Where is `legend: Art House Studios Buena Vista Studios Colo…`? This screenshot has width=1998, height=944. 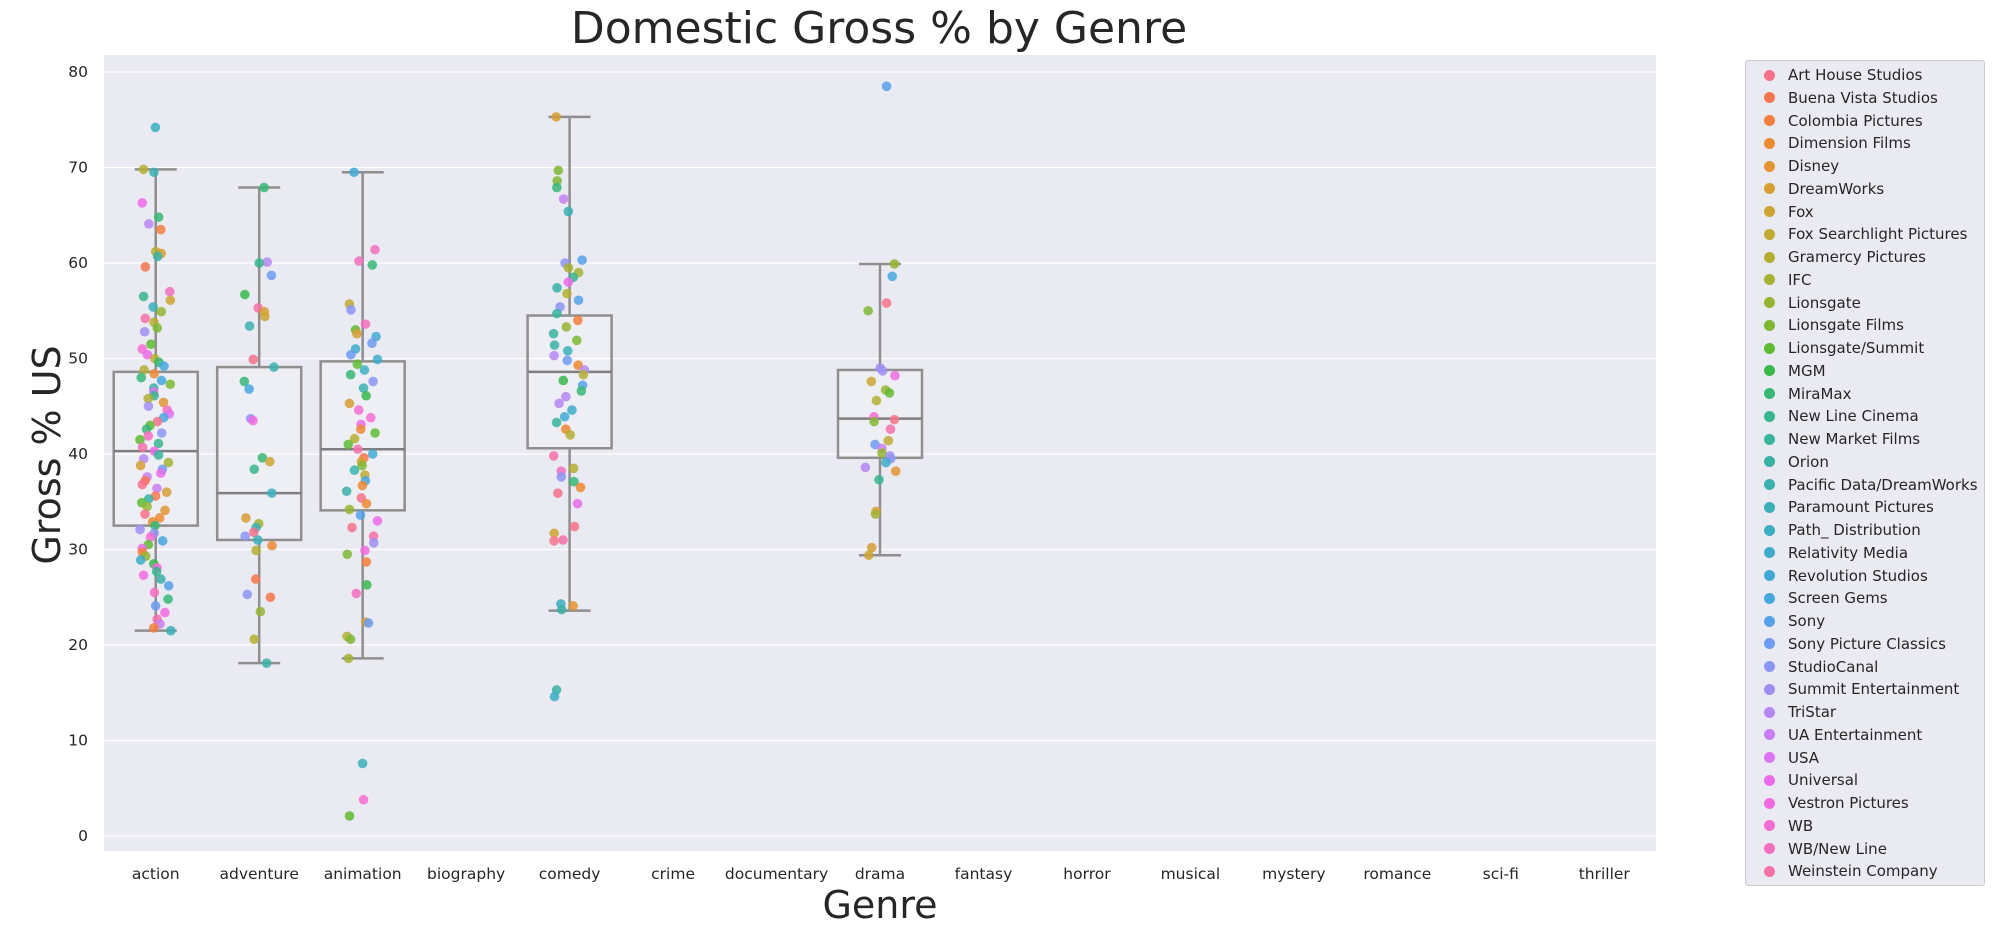 legend: Art House Studios Buena Vista Studios Colo… is located at coordinates (1865, 473).